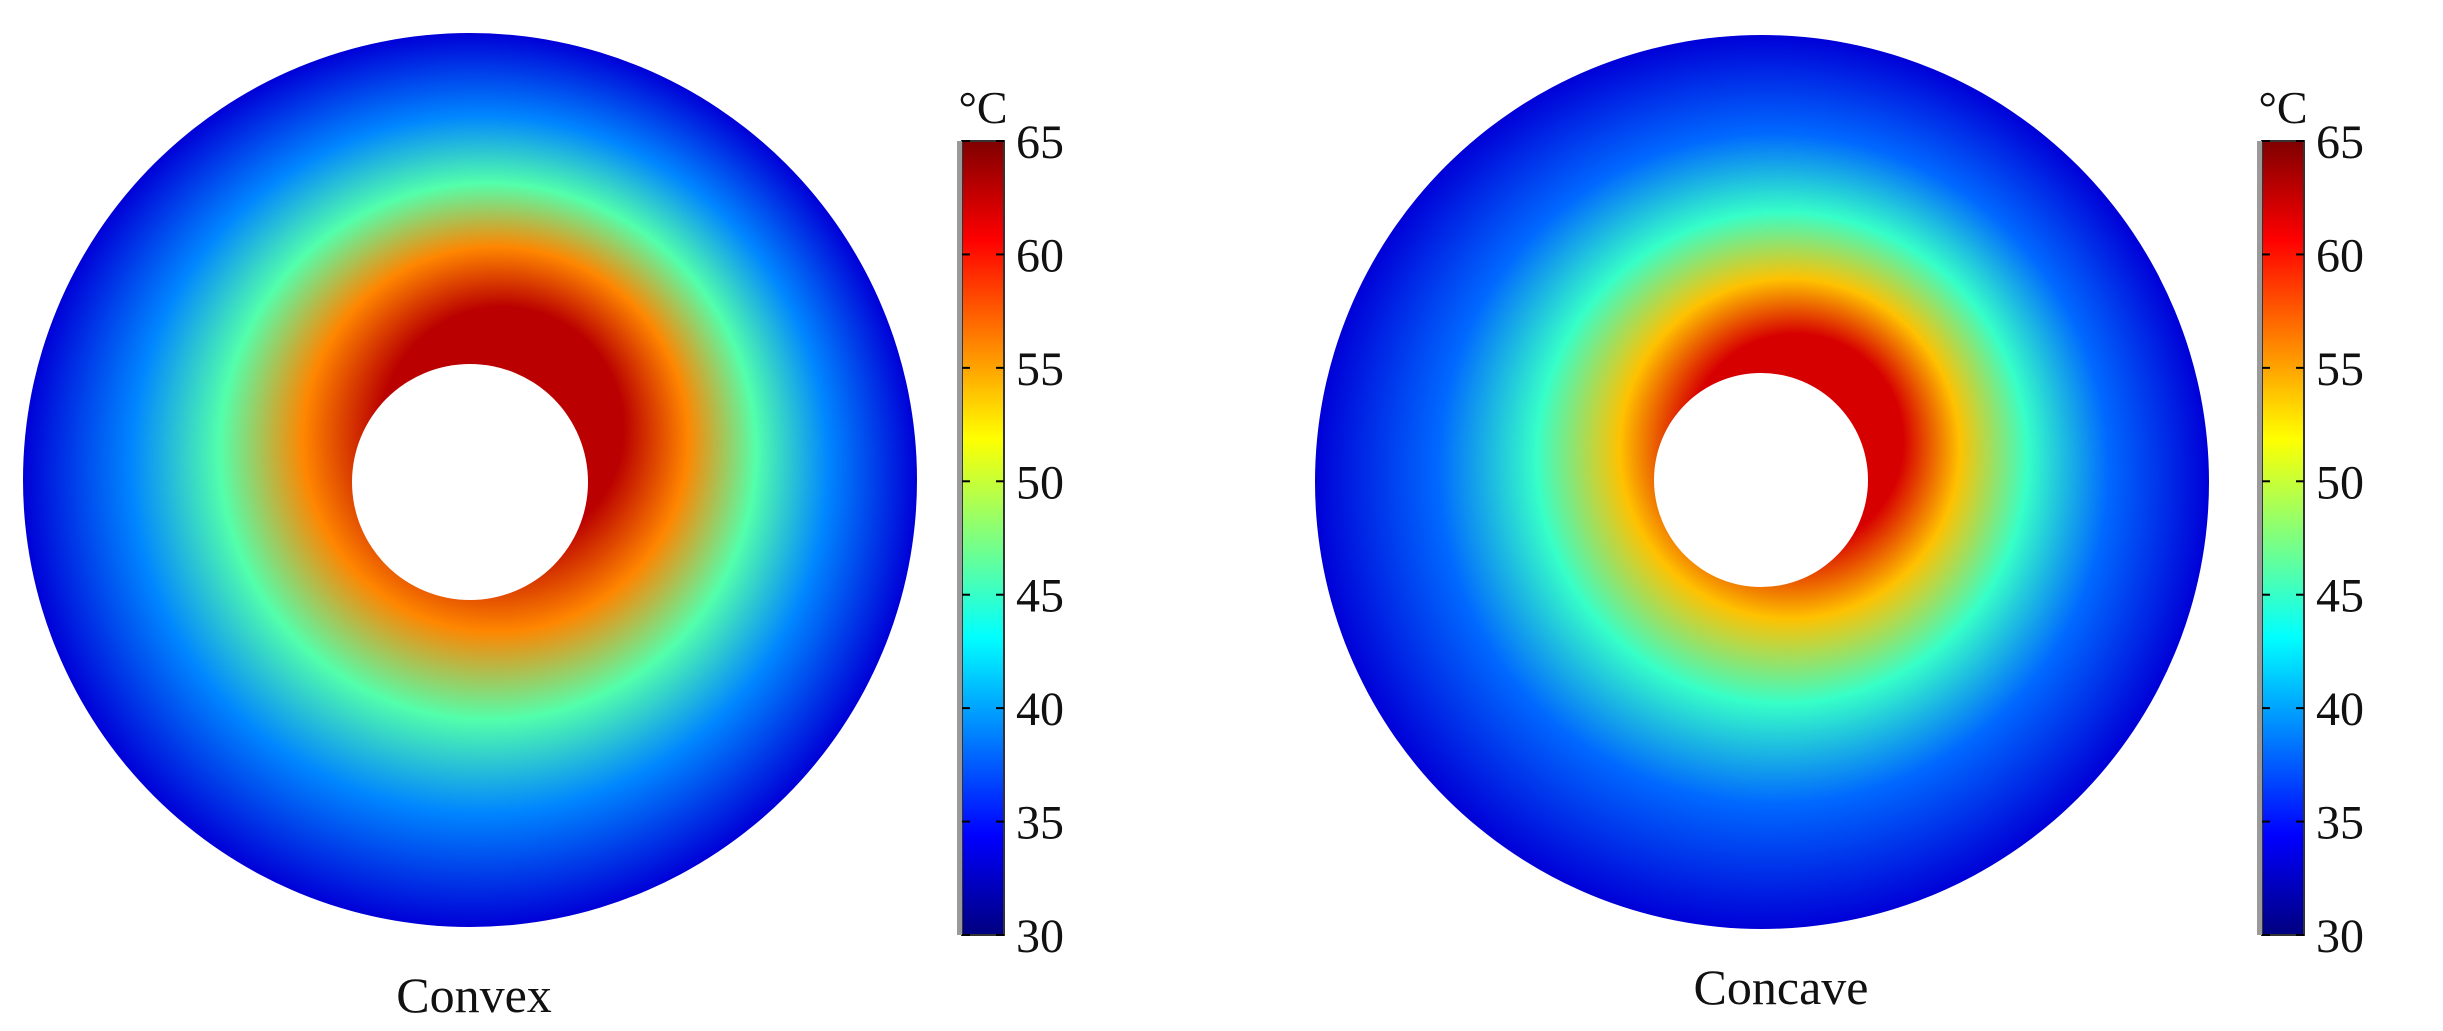 The width and height of the screenshot is (2443, 1031). I want to click on concave-inner-hole, so click(1761, 480).